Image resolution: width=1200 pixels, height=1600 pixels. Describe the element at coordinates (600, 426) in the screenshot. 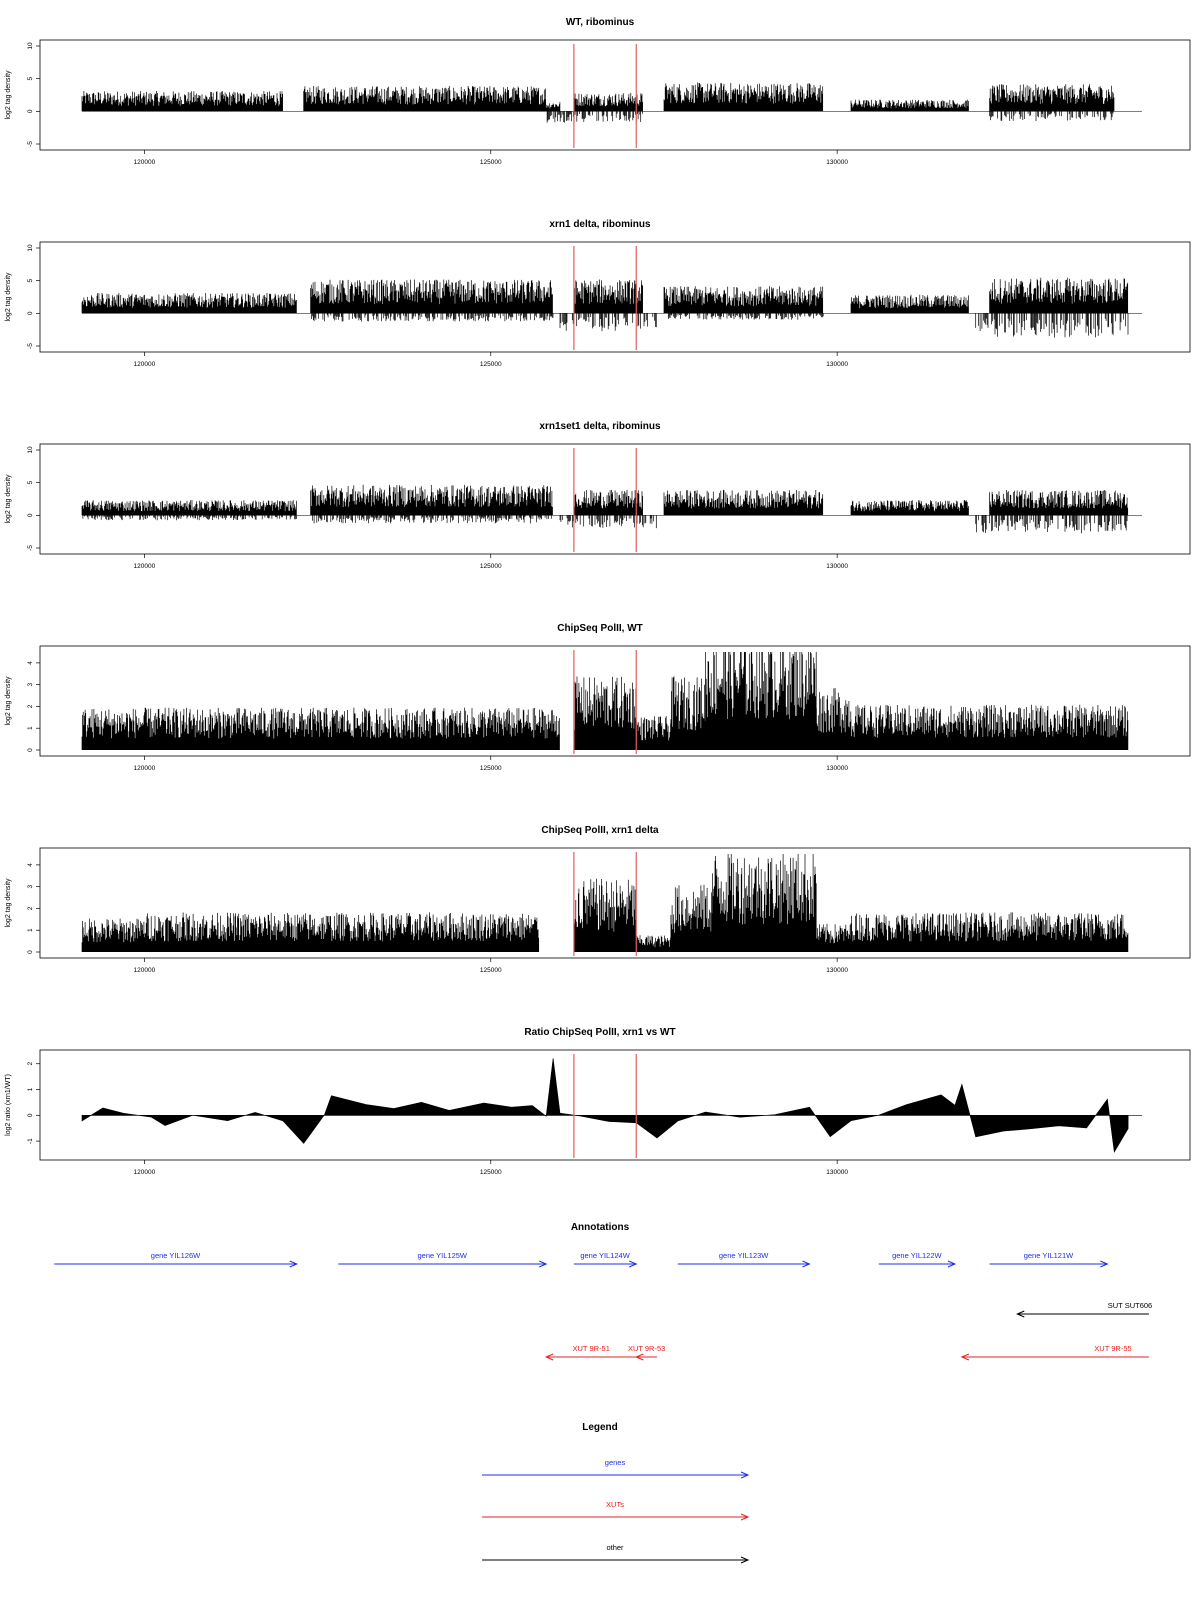

I see `panel-title: xrn1set1 delta, ribominus` at that location.